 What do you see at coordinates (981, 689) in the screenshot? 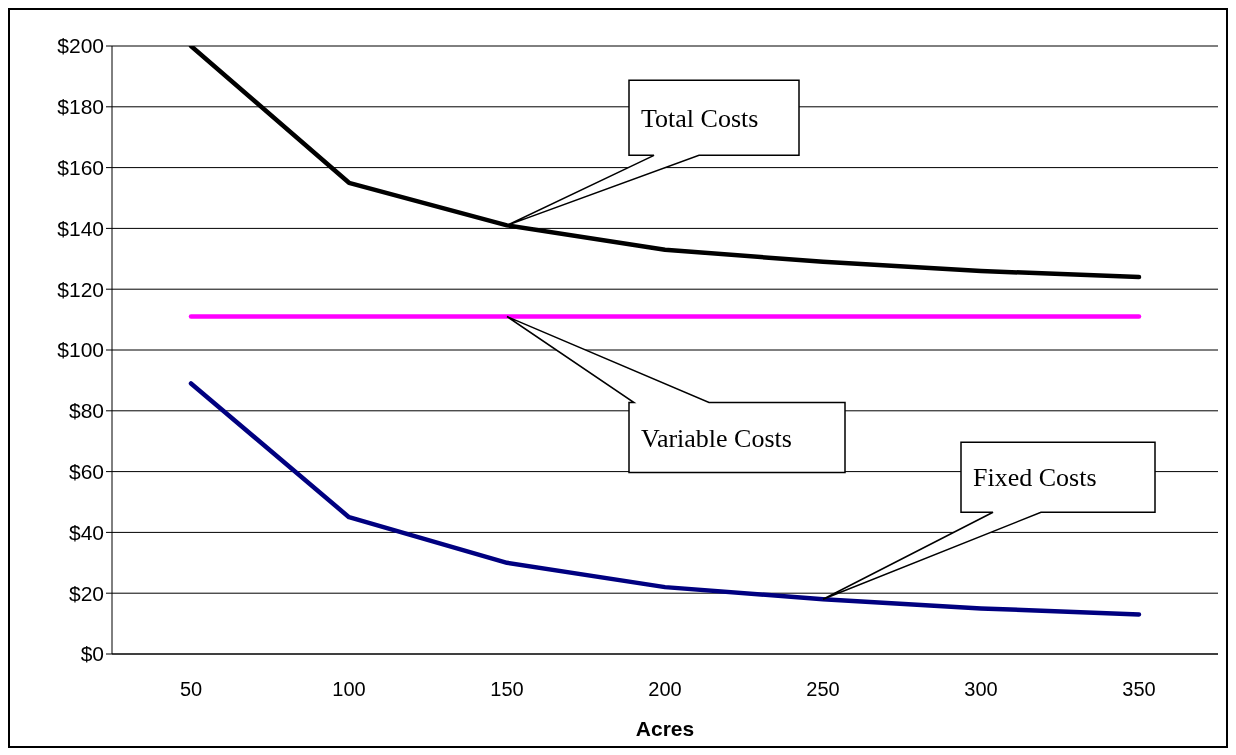
I see `x-tick-label: 300` at bounding box center [981, 689].